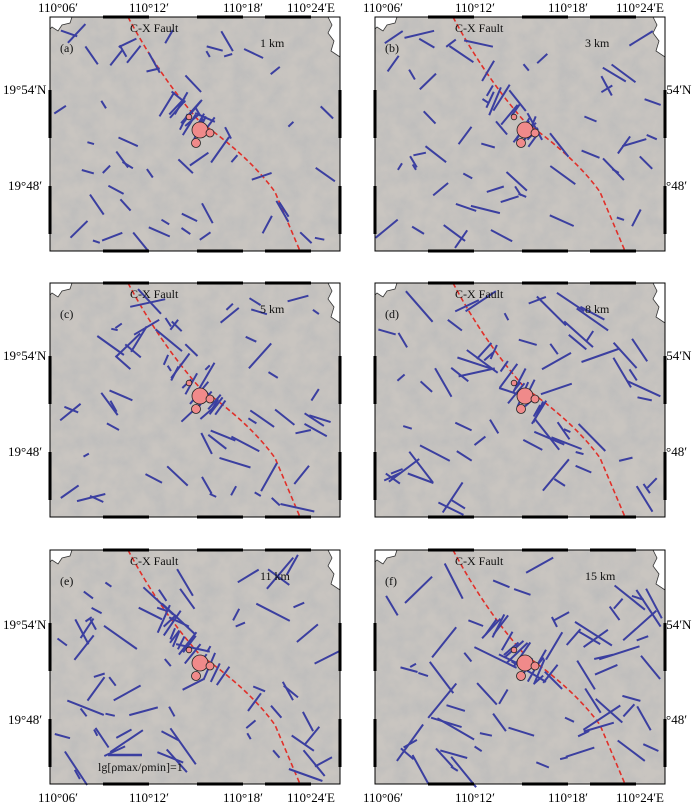  Describe the element at coordinates (25, 719) in the screenshot. I see `lat-tick: 19°48′` at that location.